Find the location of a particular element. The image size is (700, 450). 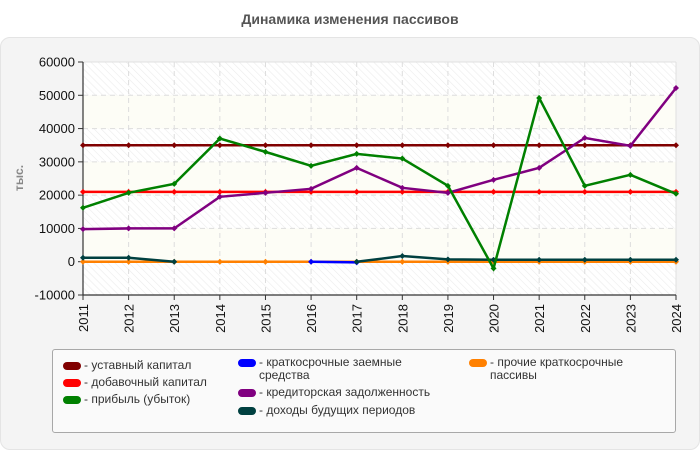

series-line is located at coordinates (379, 259).